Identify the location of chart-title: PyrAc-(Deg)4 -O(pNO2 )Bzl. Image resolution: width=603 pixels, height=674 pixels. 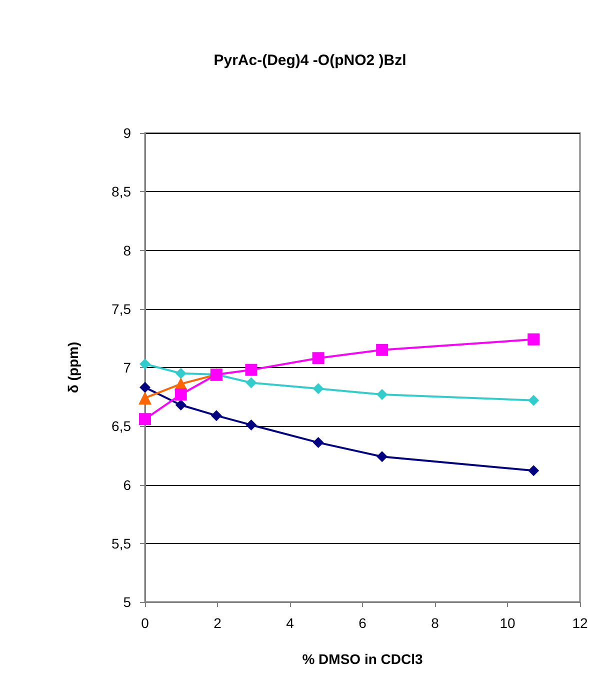
(310, 60).